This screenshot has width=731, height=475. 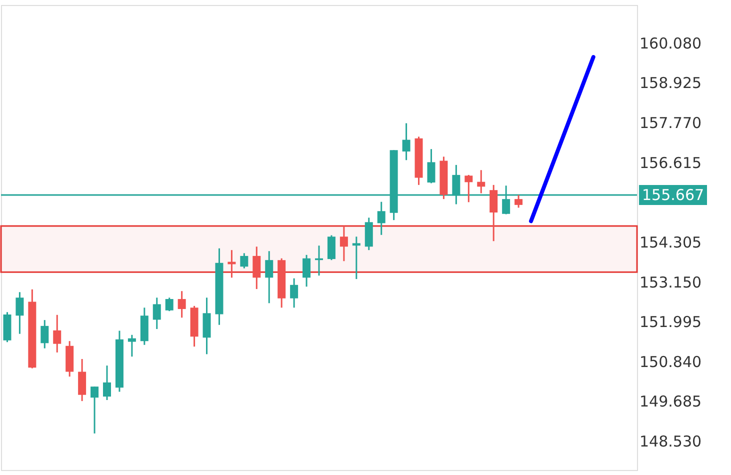 I want to click on y-tick-label: 150.840, so click(x=671, y=361).